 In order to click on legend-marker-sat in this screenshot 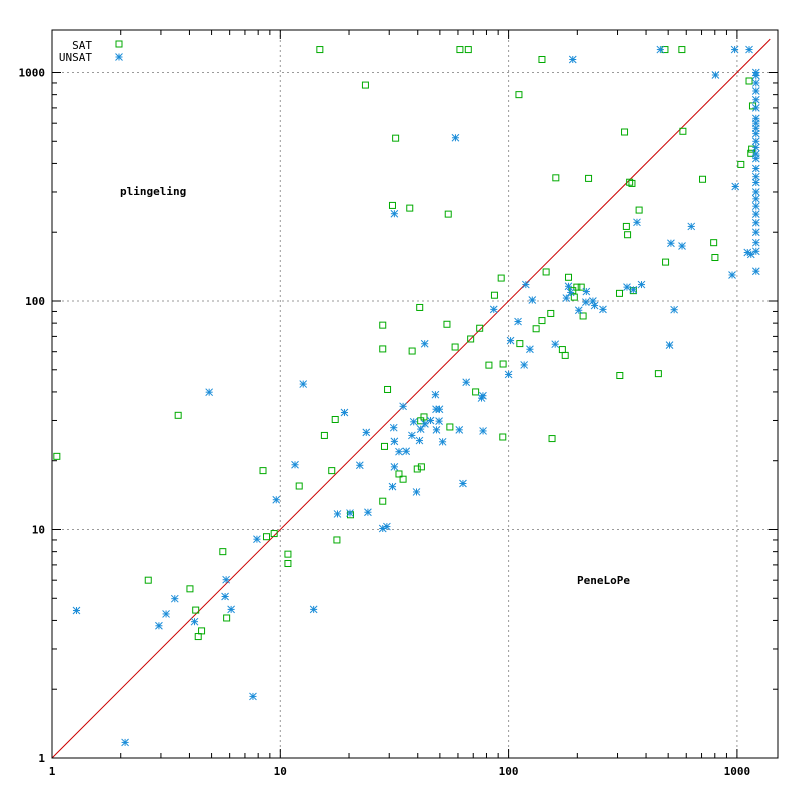, I will do `click(119, 44)`.